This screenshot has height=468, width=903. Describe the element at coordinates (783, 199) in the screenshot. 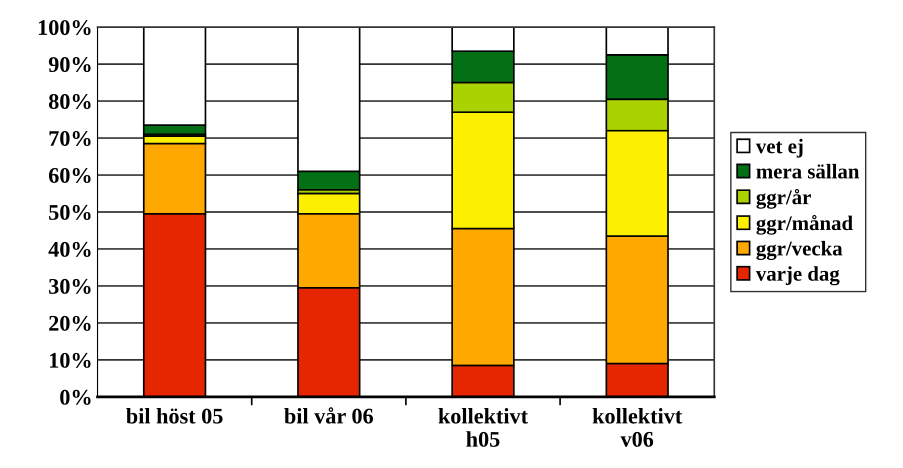

I see `legend-label: ggr/år` at that location.